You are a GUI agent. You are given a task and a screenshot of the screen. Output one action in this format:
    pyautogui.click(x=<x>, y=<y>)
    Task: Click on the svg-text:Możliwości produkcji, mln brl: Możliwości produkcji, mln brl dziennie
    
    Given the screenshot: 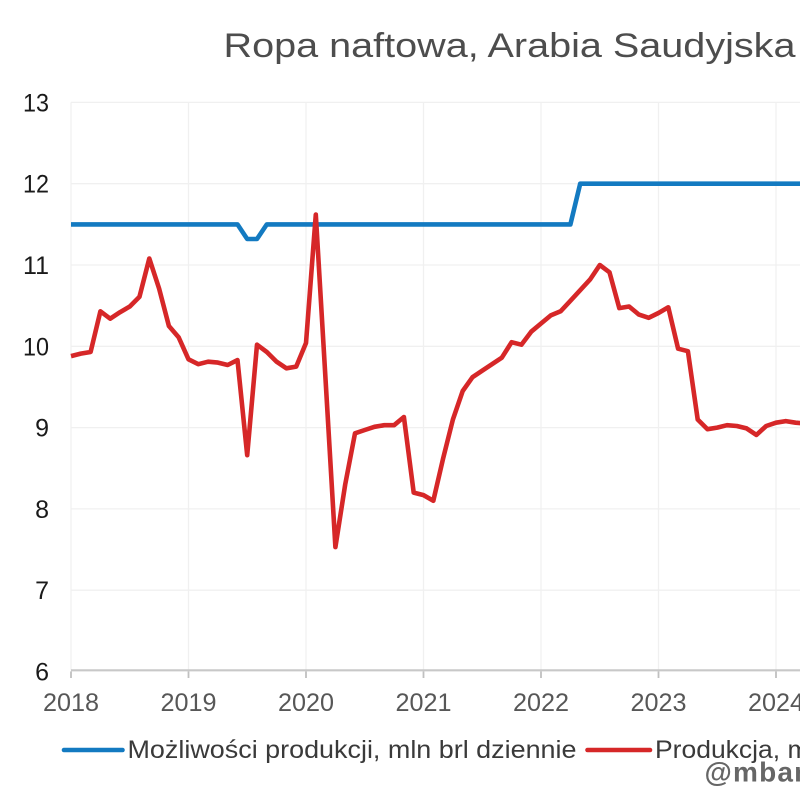 What is the action you would take?
    pyautogui.click(x=352, y=750)
    